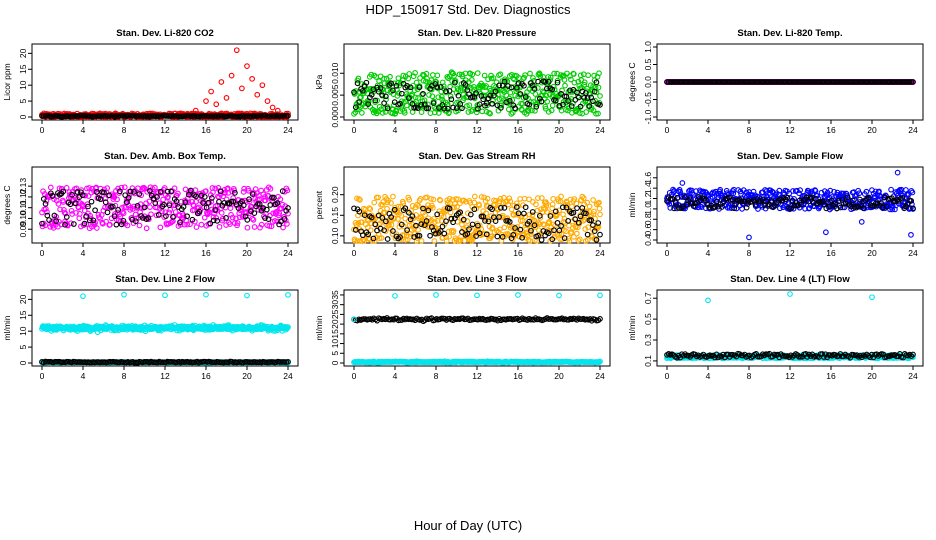 Image resolution: width=936 pixels, height=540 pixels. Describe the element at coordinates (518, 130) in the screenshot. I see `x-tick-label: 16` at that location.